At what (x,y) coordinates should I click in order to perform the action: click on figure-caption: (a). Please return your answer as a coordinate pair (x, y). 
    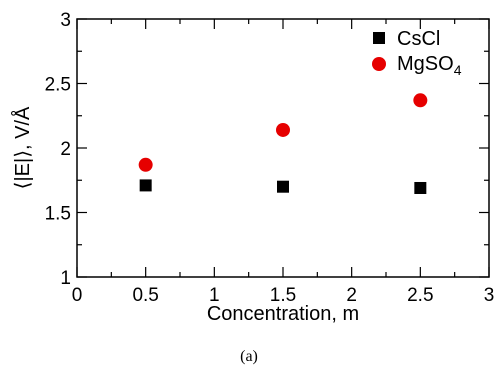
    Looking at the image, I should click on (249, 356).